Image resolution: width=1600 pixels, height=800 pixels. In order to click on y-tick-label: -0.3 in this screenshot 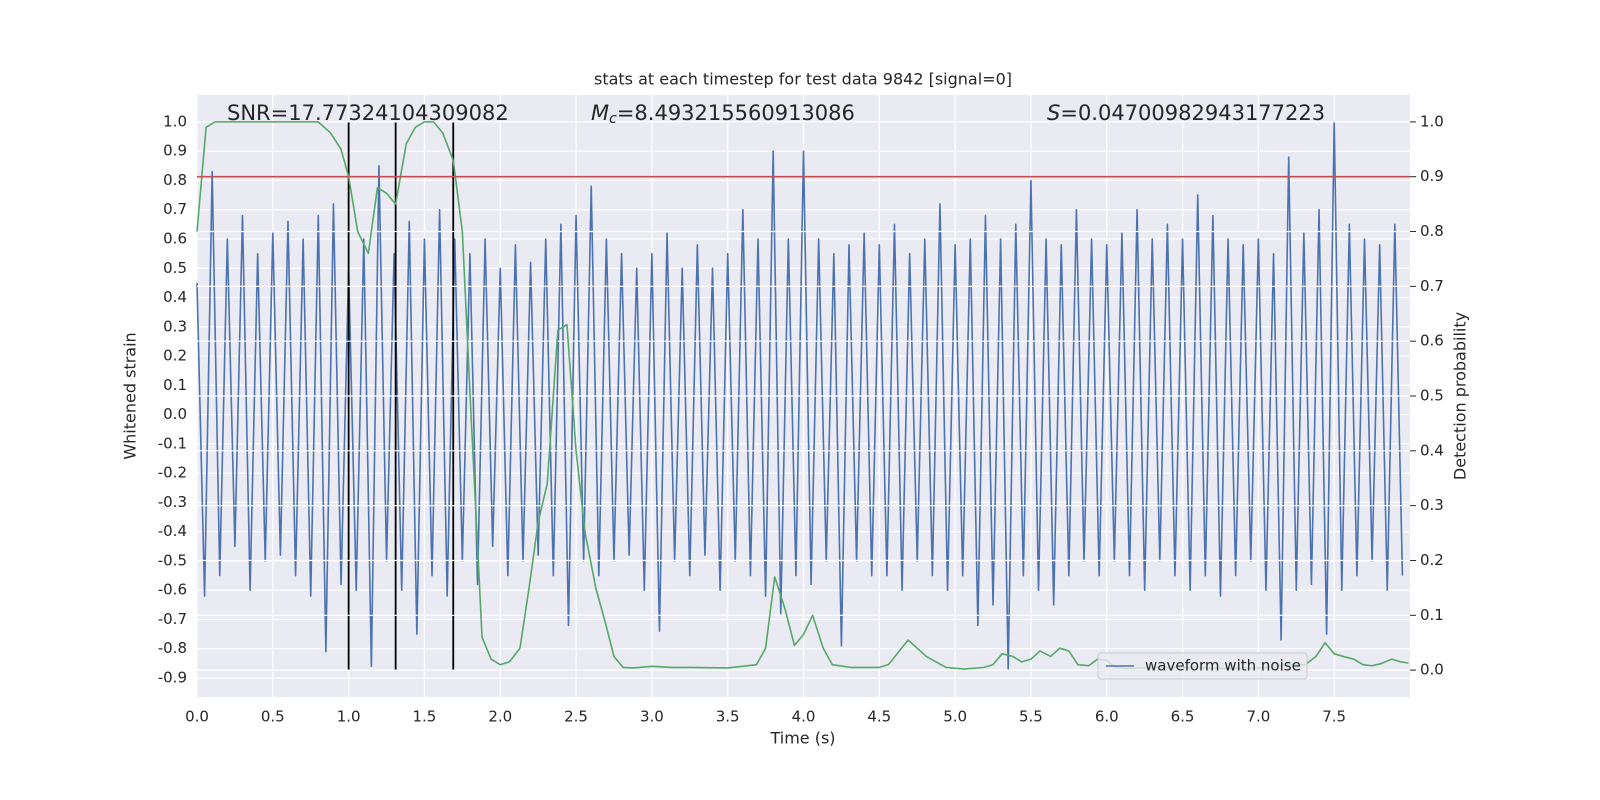, I will do `click(172, 502)`.